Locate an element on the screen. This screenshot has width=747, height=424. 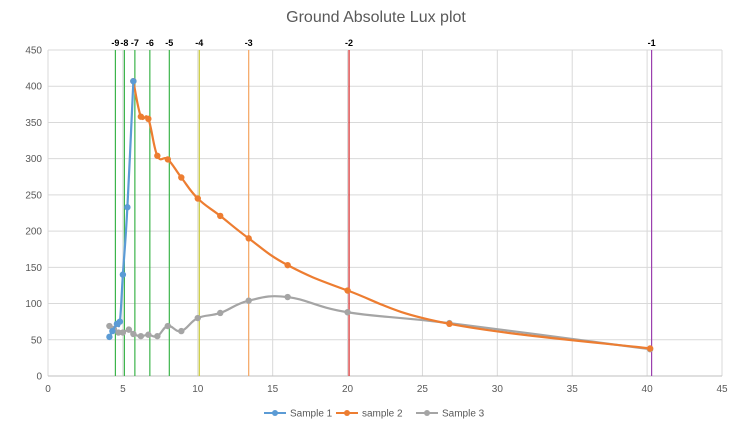
legend: Sample 1 sample 2 Sample 3 is located at coordinates (374, 414).